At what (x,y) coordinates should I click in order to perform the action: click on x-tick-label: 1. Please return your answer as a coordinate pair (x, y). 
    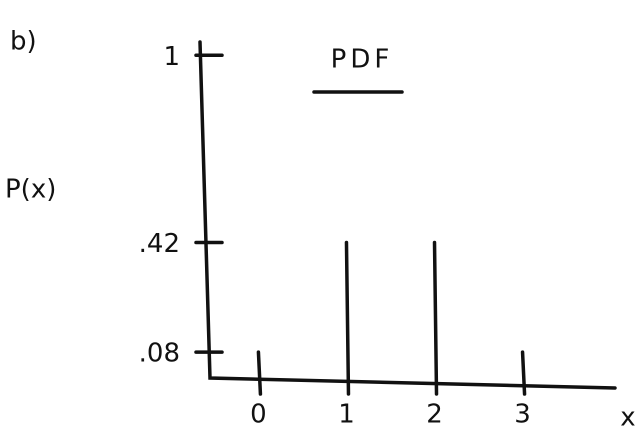
    Looking at the image, I should click on (346, 415).